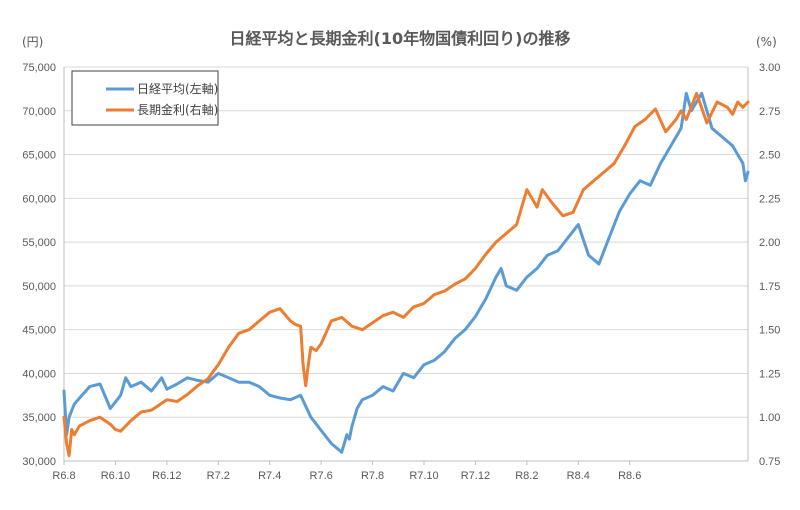 Image resolution: width=800 pixels, height=510 pixels. Describe the element at coordinates (769, 462) in the screenshot. I see `y-right-tick-label: 0.75` at that location.